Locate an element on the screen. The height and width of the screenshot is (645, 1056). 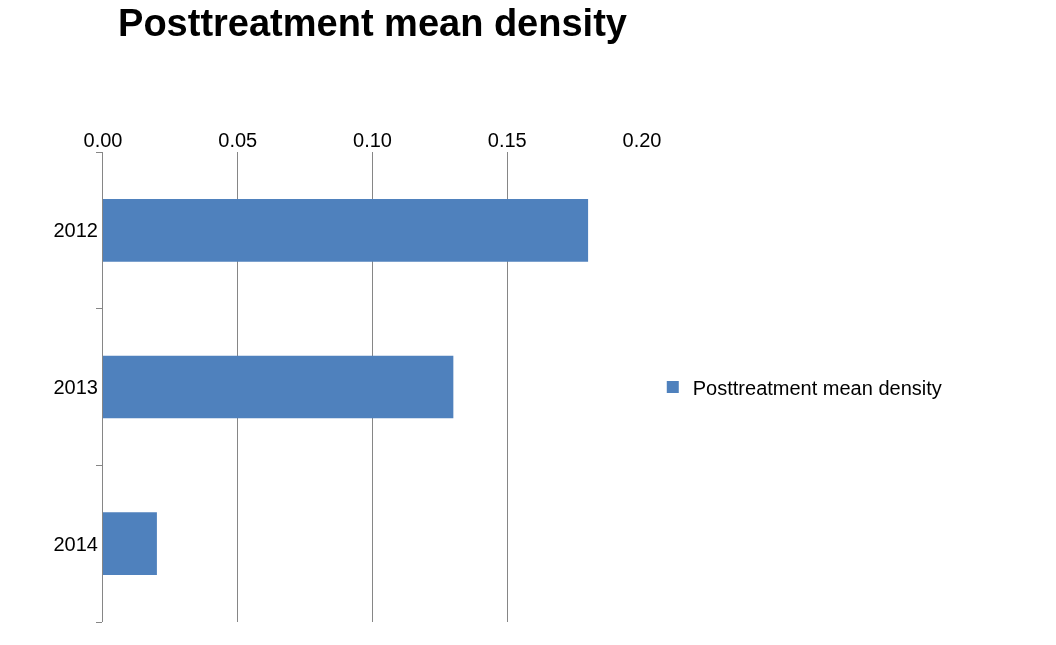
y-tick-label: 2012 is located at coordinates (75, 230).